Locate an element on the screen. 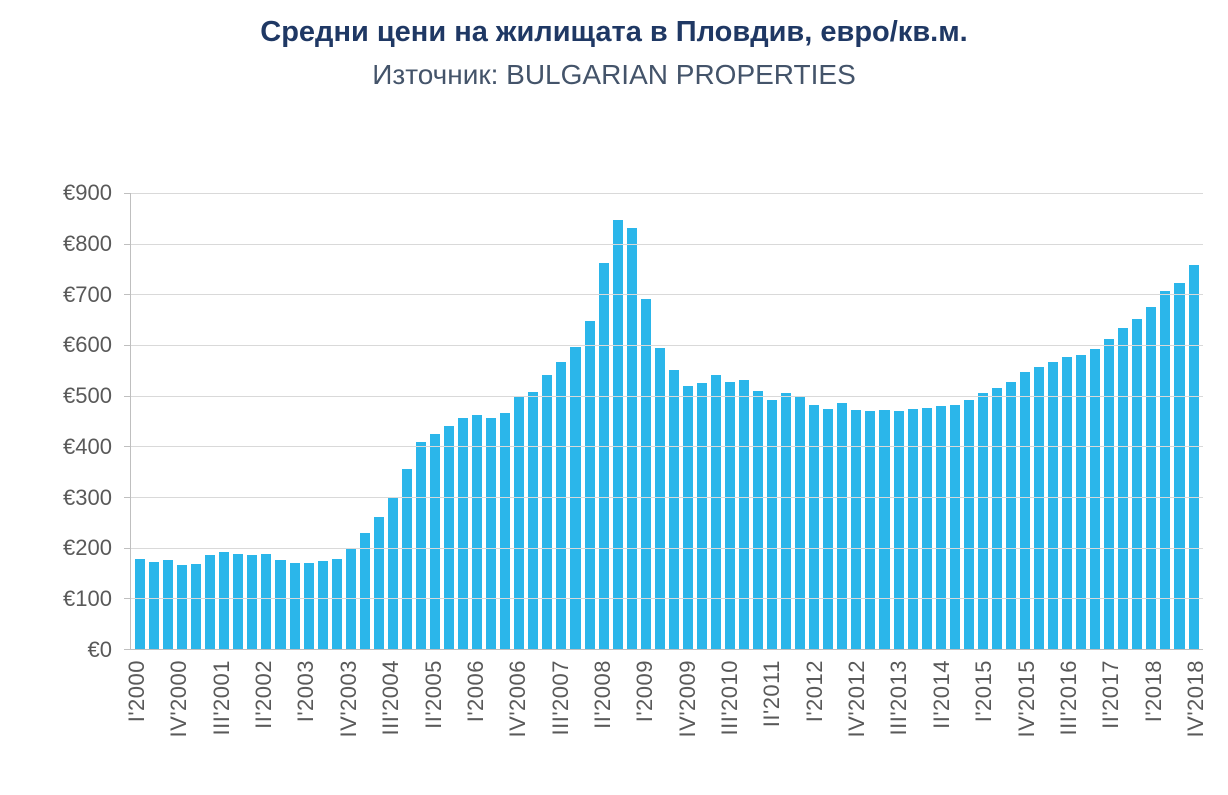  x-axis-tick-label: I'2018 is located at coordinates (1153, 691).